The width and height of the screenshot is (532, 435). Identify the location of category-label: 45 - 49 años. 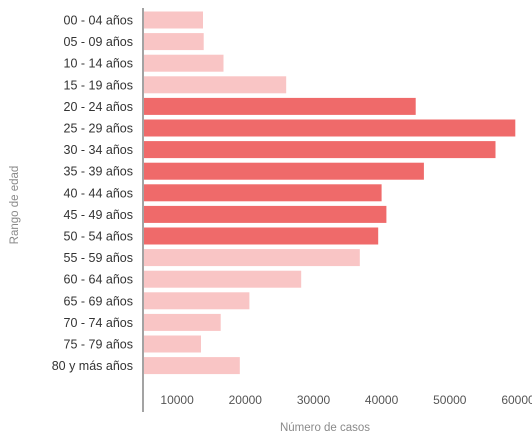
(99, 215).